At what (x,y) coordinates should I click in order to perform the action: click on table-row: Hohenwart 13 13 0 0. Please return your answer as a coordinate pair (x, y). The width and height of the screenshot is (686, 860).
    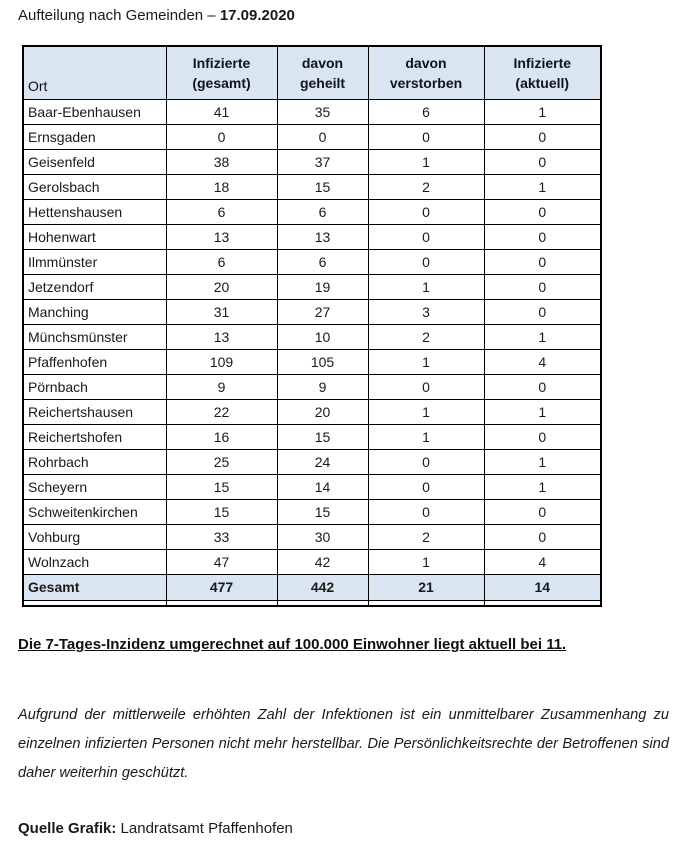
    Looking at the image, I should click on (312, 237).